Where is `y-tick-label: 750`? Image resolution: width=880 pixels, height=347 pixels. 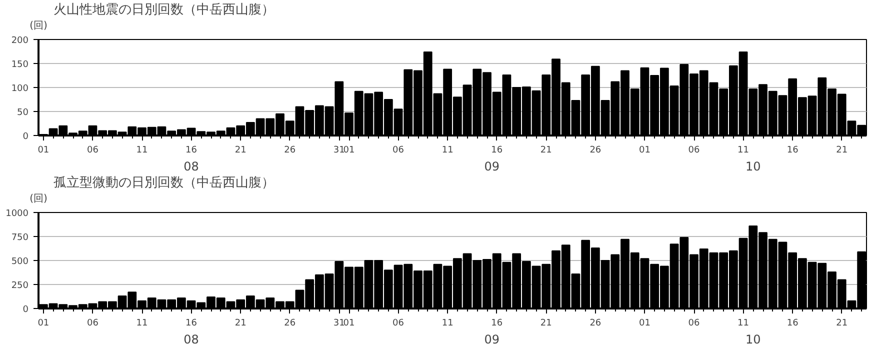 y-tick-label: 750 is located at coordinates (20, 238).